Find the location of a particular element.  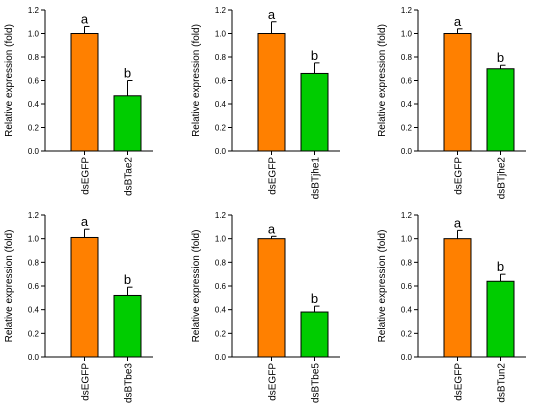

category-label: dsBTbe5 is located at coordinates (316, 383).